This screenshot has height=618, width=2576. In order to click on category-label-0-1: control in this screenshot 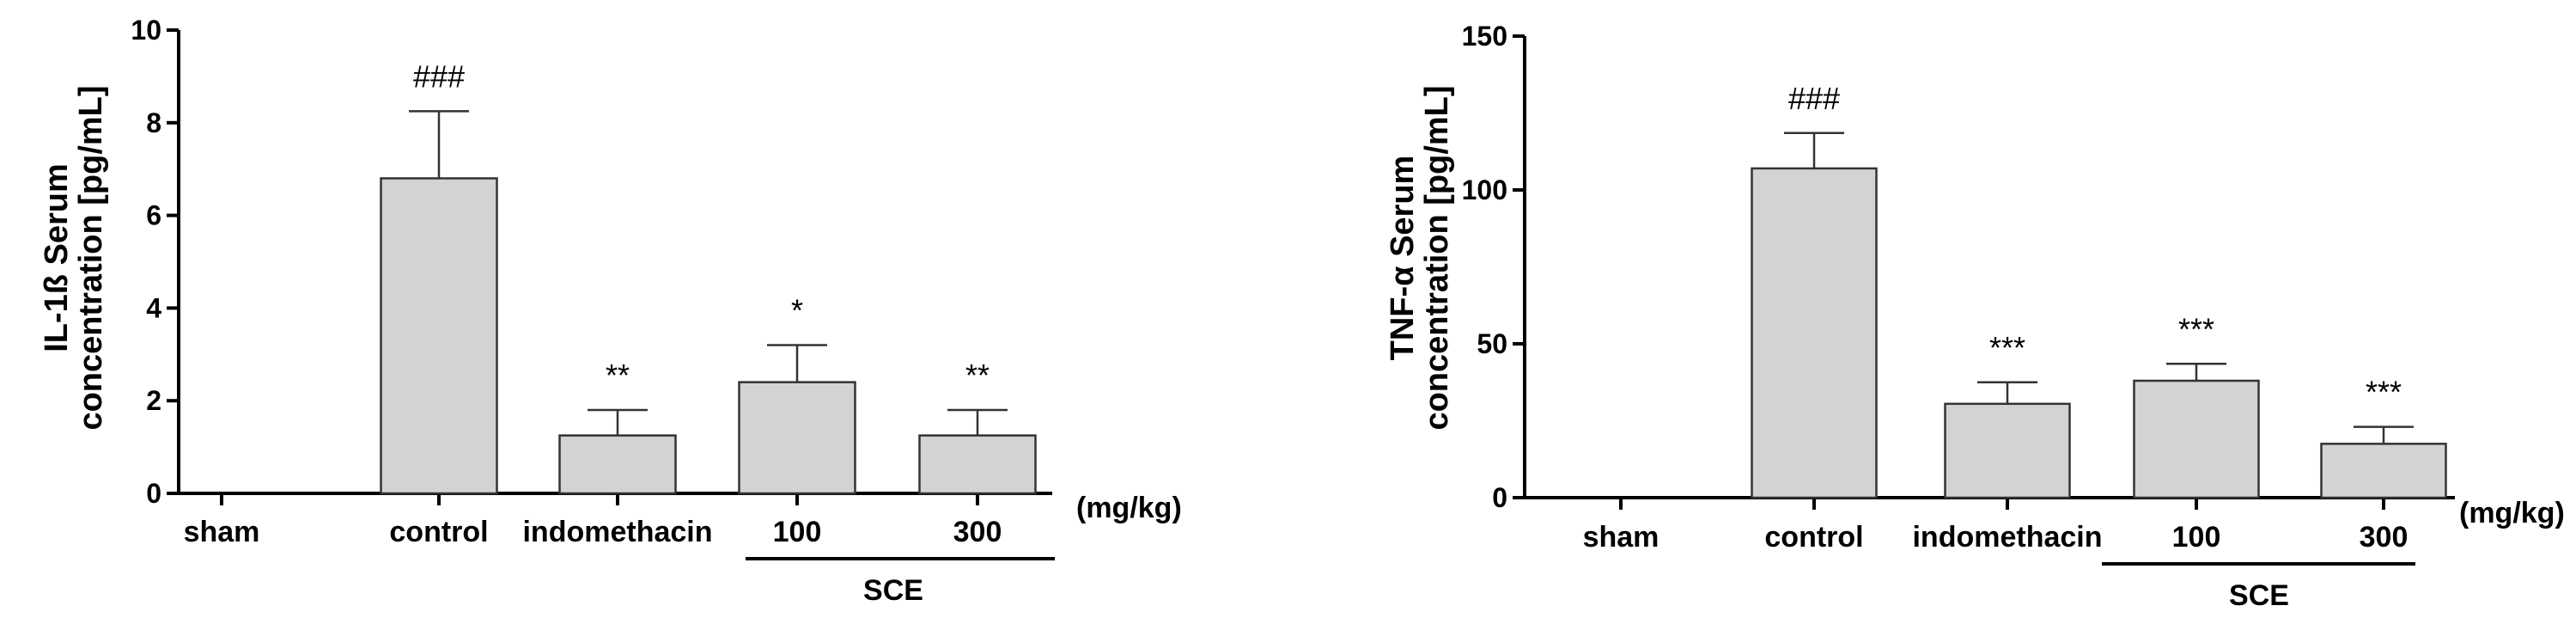, I will do `click(438, 532)`.